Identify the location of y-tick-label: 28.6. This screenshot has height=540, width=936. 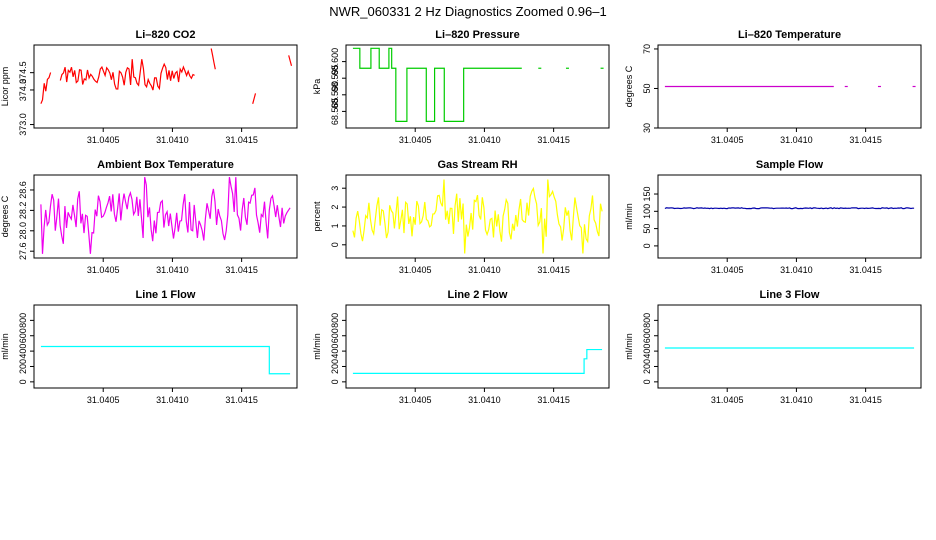
(23, 190).